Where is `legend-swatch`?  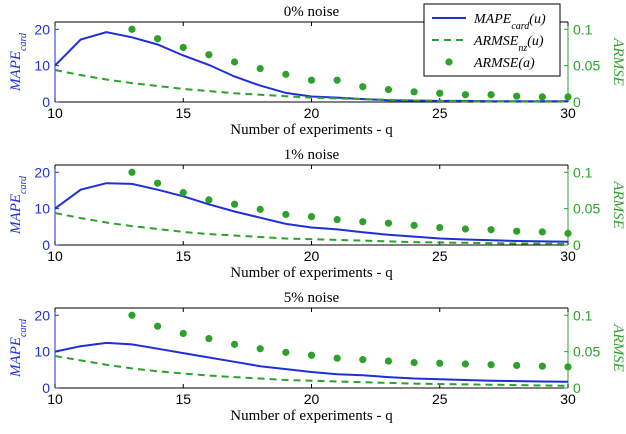
legend-swatch is located at coordinates (449, 62).